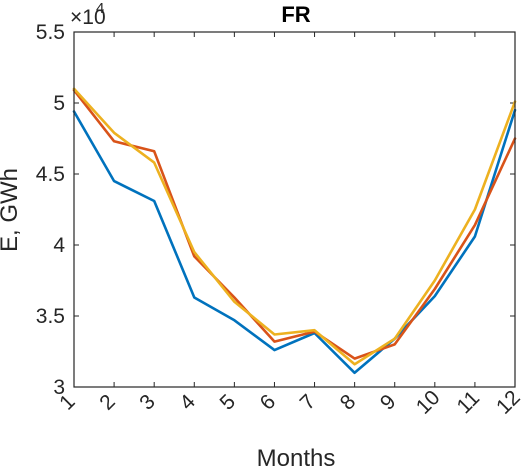 The width and height of the screenshot is (532, 470). What do you see at coordinates (348, 402) in the screenshot?
I see `x-tick-label: 8` at bounding box center [348, 402].